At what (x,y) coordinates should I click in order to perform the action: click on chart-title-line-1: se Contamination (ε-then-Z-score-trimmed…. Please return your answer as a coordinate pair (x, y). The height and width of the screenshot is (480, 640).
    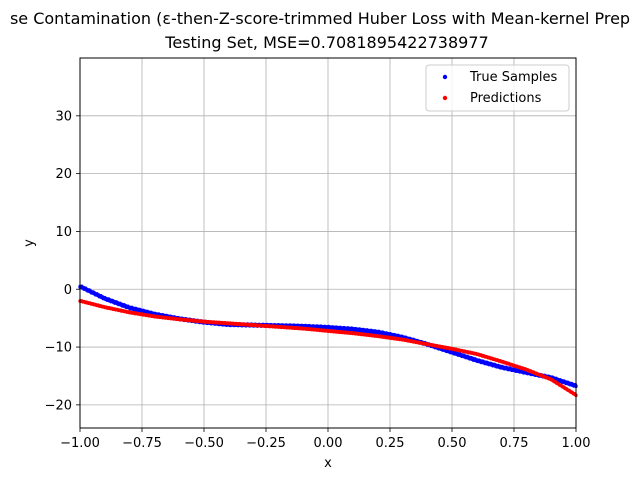
    Looking at the image, I should click on (320, 18).